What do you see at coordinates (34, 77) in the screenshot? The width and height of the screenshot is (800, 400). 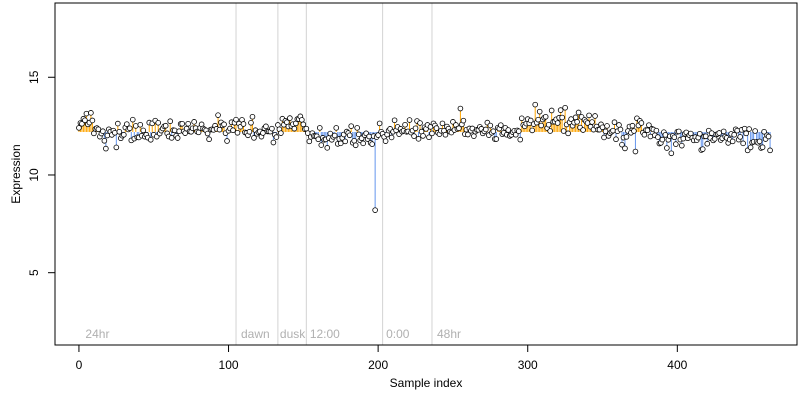 I see `y-tick-label: 15` at bounding box center [34, 77].